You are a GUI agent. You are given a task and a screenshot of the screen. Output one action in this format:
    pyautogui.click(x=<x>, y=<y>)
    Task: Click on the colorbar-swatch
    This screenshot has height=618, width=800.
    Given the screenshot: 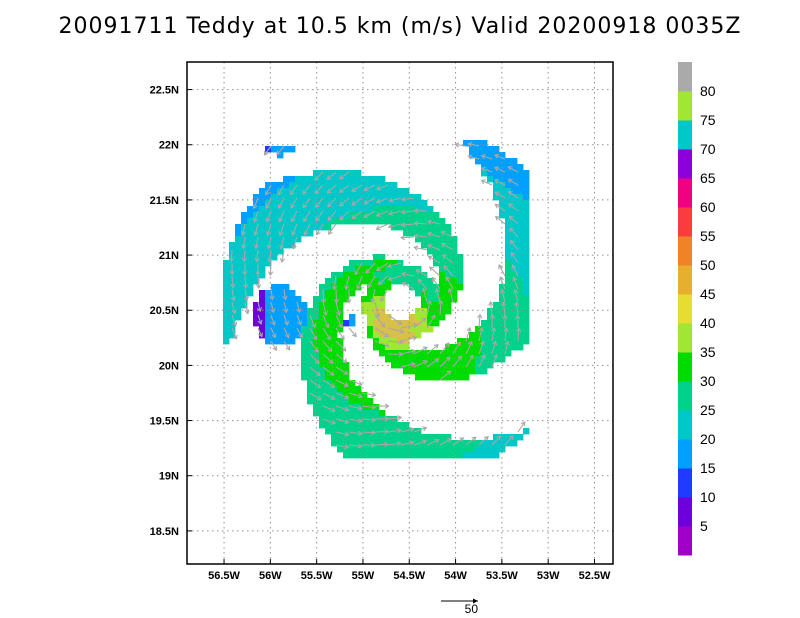 What is the action you would take?
    pyautogui.click(x=685, y=512)
    